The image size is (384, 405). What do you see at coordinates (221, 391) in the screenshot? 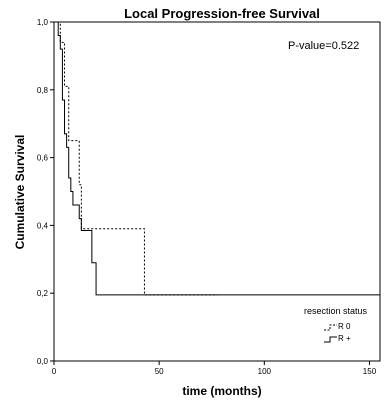
I see `x-axis-title: time (months)` at bounding box center [221, 391].